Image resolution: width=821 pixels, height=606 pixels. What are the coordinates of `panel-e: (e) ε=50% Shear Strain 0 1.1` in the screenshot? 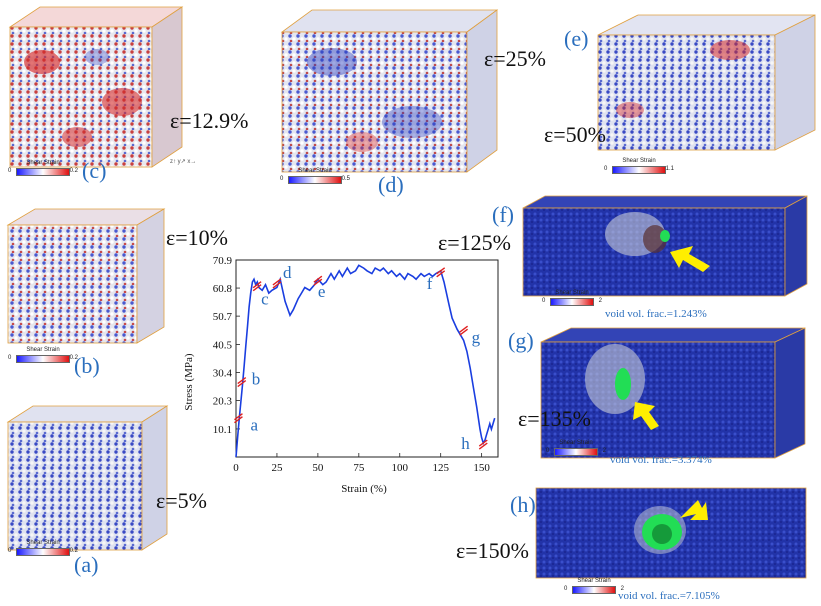 It's located at (680, 95).